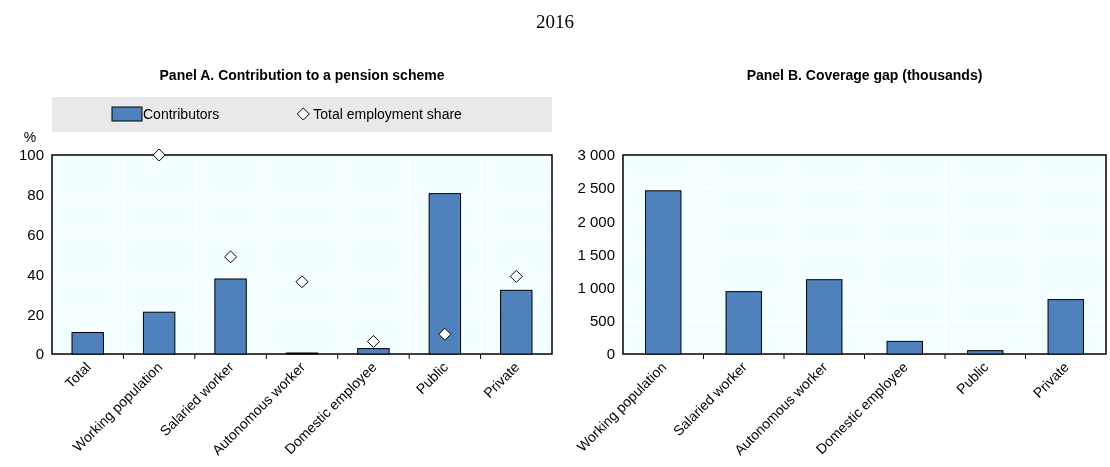 This screenshot has height=467, width=1110. What do you see at coordinates (35, 195) in the screenshot?
I see `y-tick-label: 80` at bounding box center [35, 195].